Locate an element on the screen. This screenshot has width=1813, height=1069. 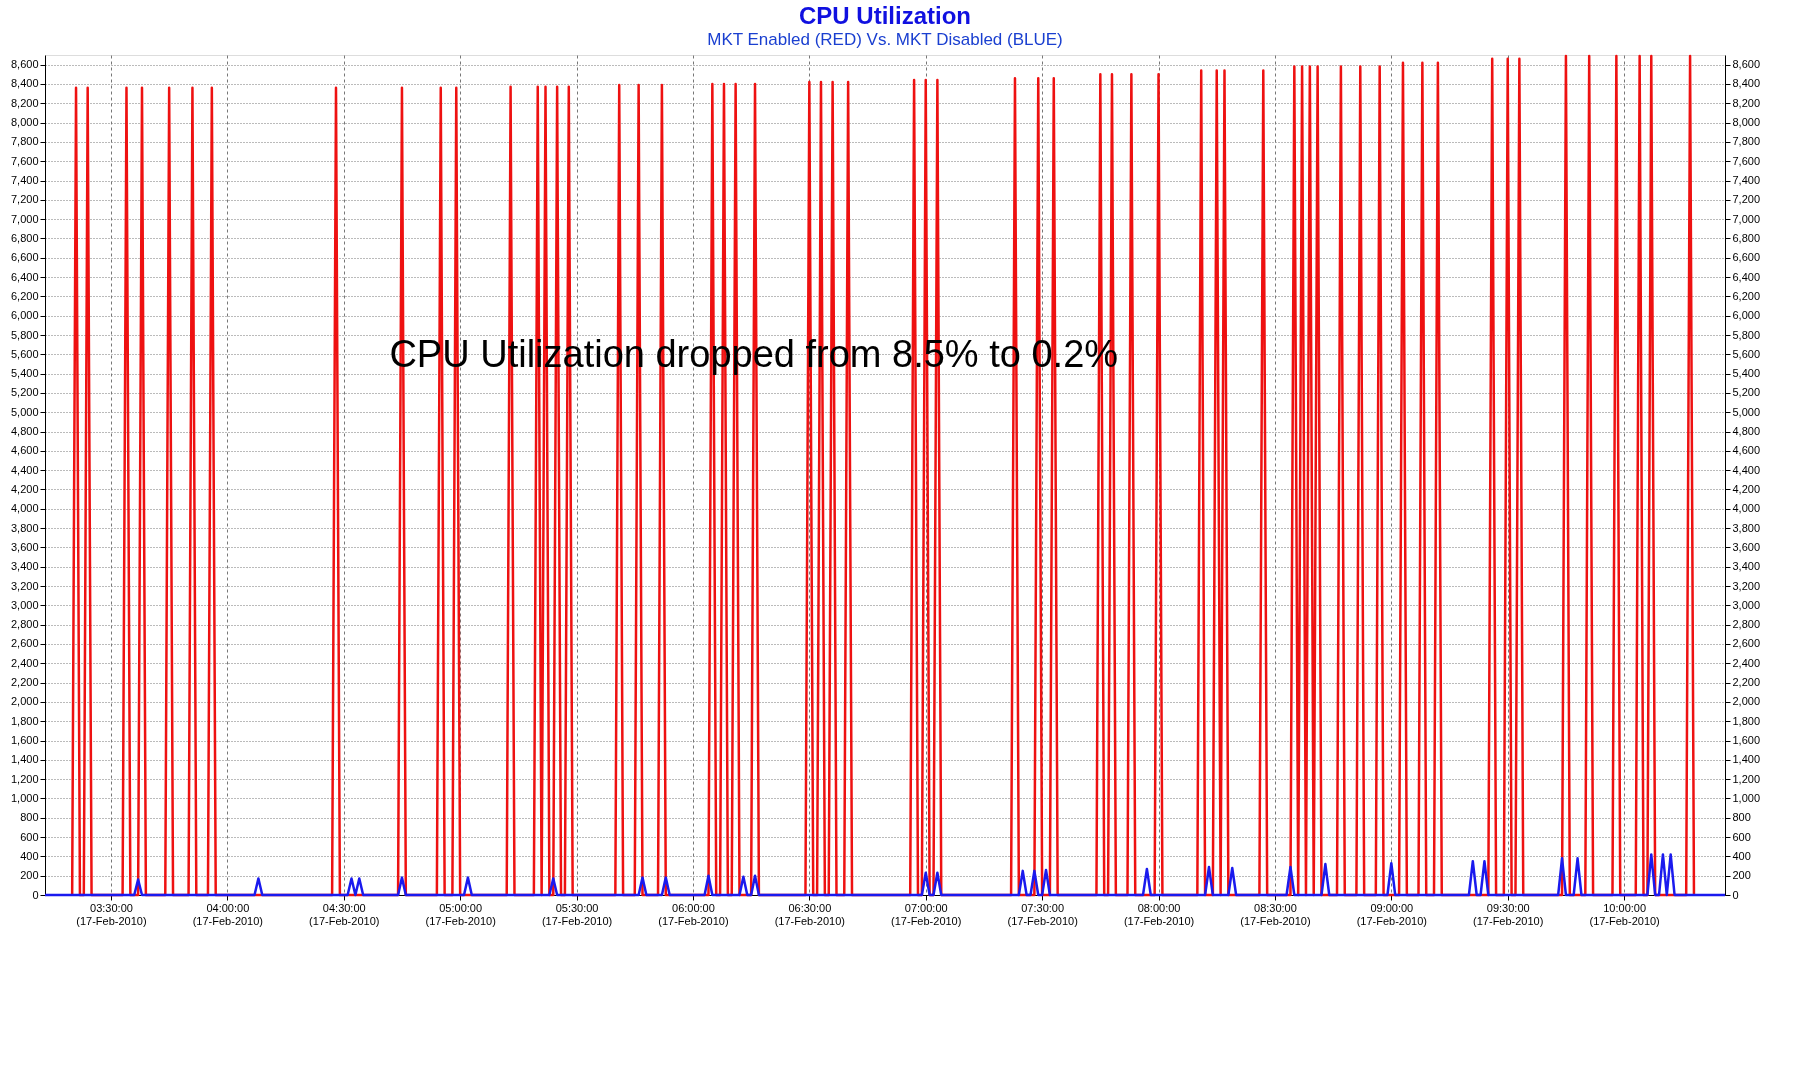
y-tick-label: 6,600 is located at coordinates (24, 257).